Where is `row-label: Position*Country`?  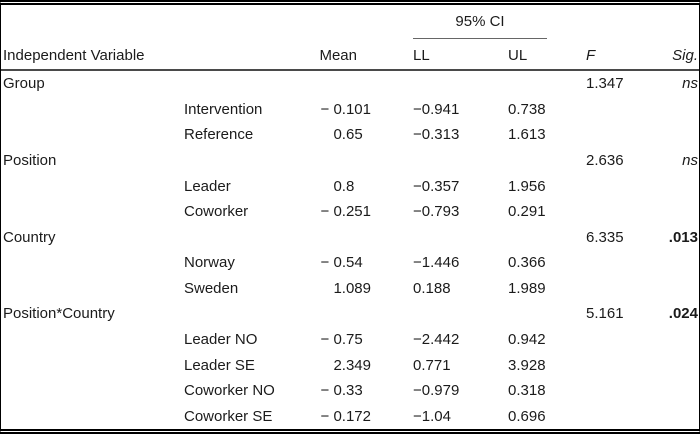
row-label: Position*Country is located at coordinates (59, 314).